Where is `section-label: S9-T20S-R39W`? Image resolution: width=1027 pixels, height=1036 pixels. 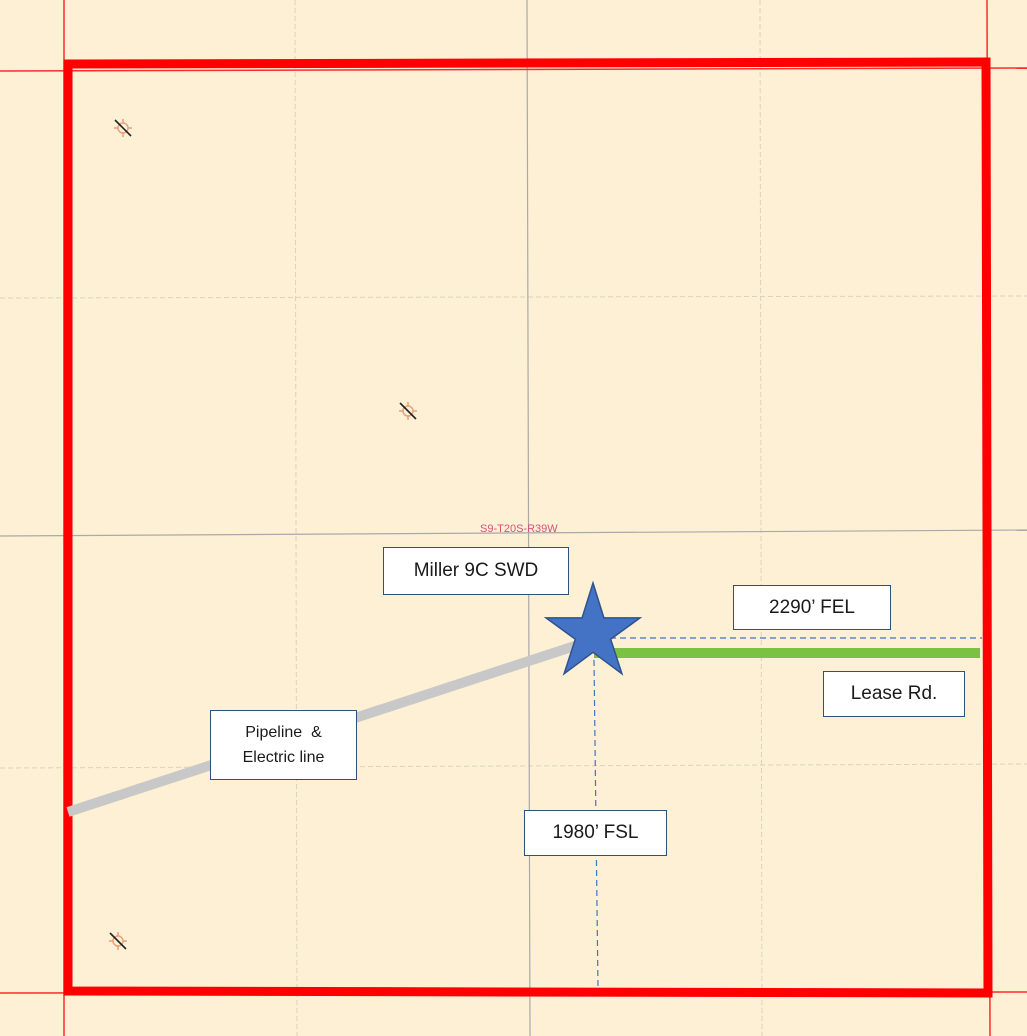 section-label: S9-T20S-R39W is located at coordinates (519, 529).